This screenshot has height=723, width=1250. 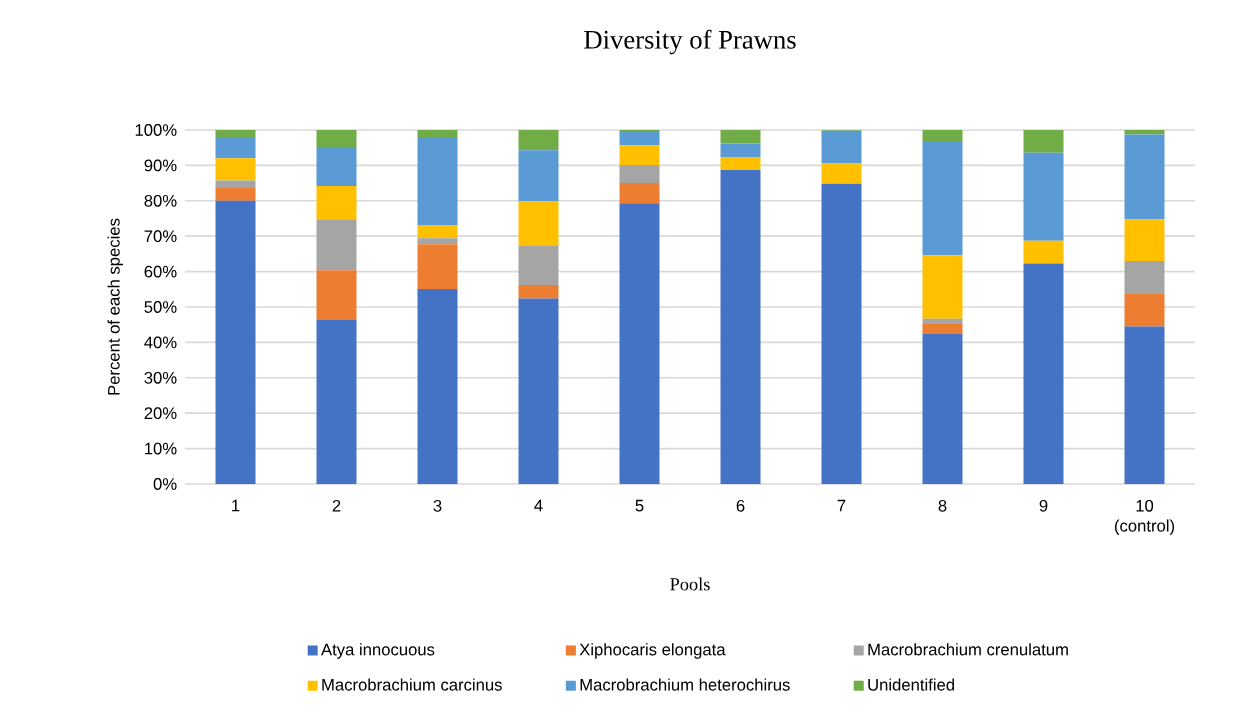 What do you see at coordinates (685, 684) in the screenshot?
I see `legend-label: Macrobrachium heterochirus` at bounding box center [685, 684].